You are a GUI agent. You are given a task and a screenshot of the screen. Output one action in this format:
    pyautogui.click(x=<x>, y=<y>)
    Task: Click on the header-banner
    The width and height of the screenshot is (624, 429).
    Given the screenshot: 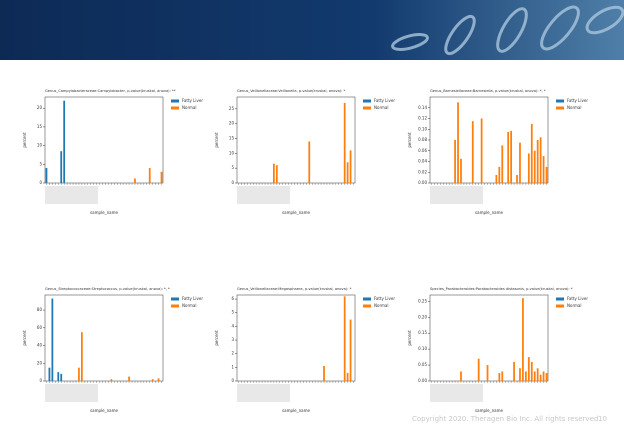 What is the action you would take?
    pyautogui.click(x=312, y=30)
    